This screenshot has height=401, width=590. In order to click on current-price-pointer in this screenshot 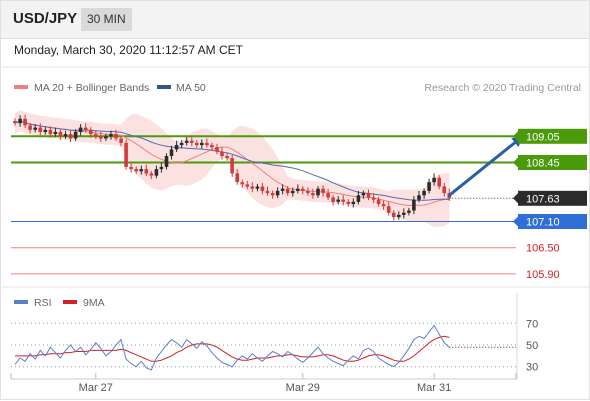, I will do `click(515, 198)`.